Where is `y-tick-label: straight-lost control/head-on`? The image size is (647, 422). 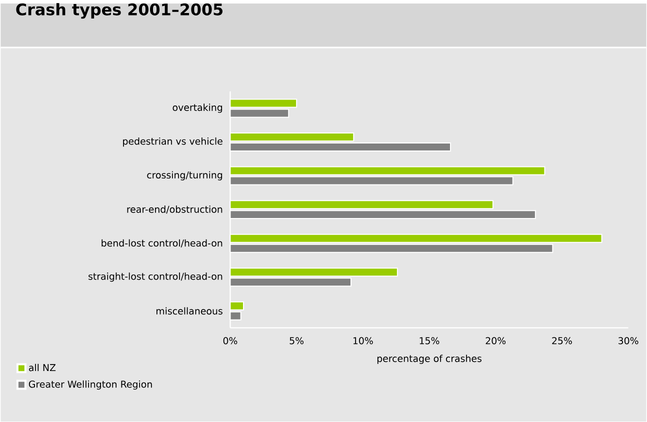 y-tick-label: straight-lost control/head-on is located at coordinates (155, 277).